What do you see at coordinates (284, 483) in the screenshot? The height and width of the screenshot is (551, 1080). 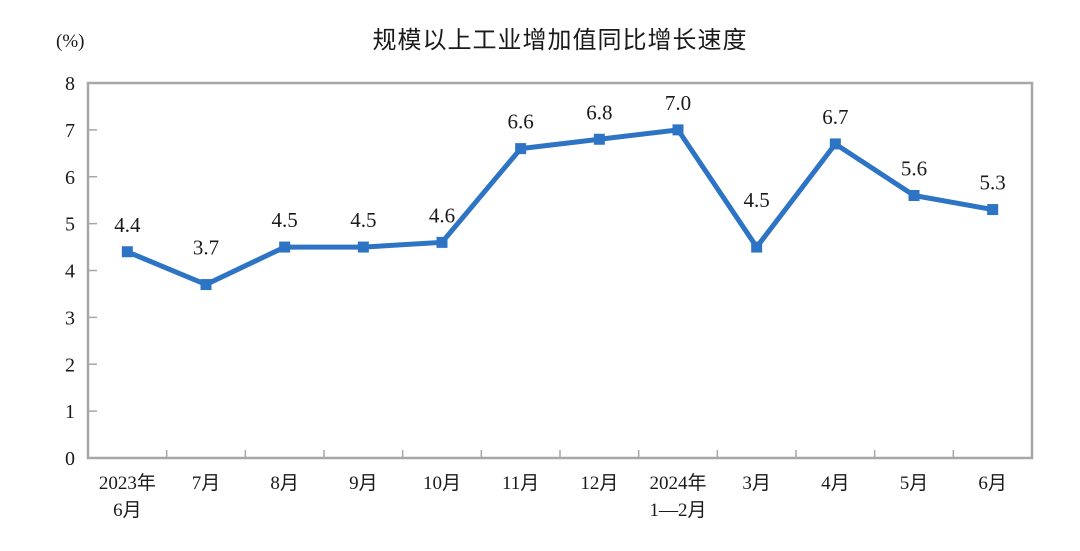 I see `x-axis-label: 8月` at bounding box center [284, 483].